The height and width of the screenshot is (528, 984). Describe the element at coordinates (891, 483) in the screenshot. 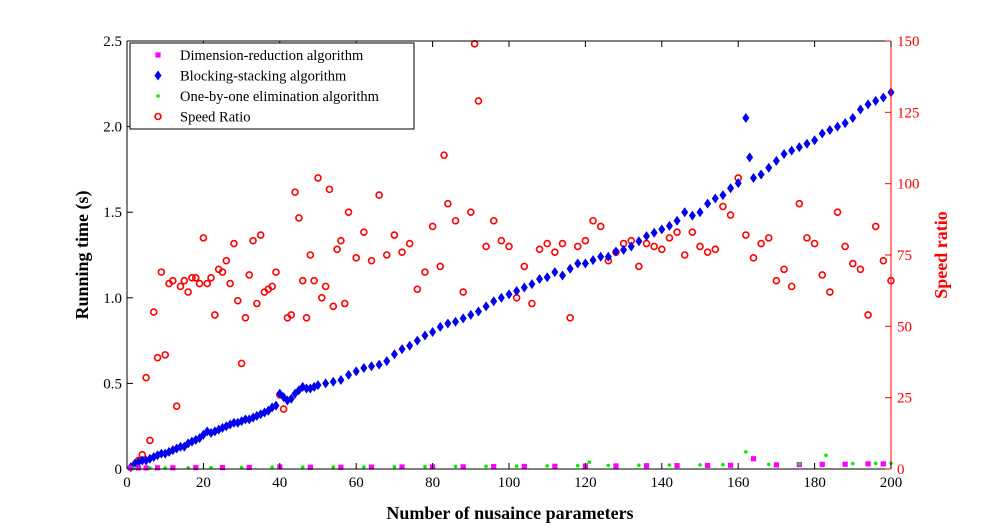

I see `x-tick-label: 200` at that location.